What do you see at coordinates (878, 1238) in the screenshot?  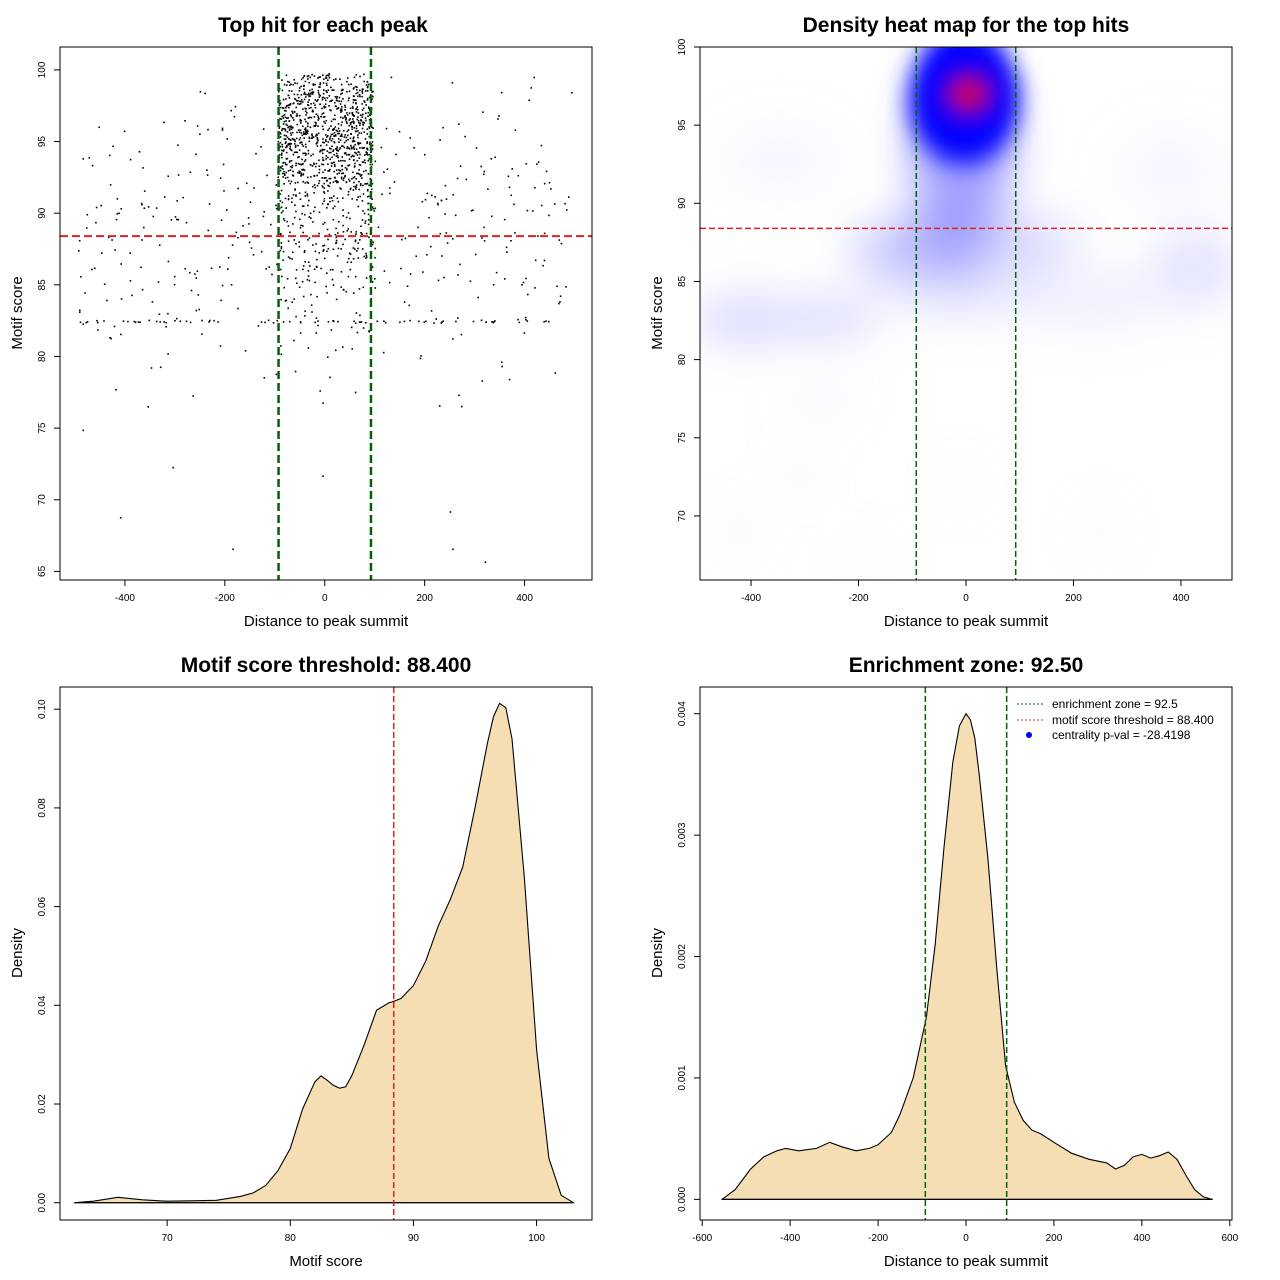 I see `x-tick-label: -200` at bounding box center [878, 1238].